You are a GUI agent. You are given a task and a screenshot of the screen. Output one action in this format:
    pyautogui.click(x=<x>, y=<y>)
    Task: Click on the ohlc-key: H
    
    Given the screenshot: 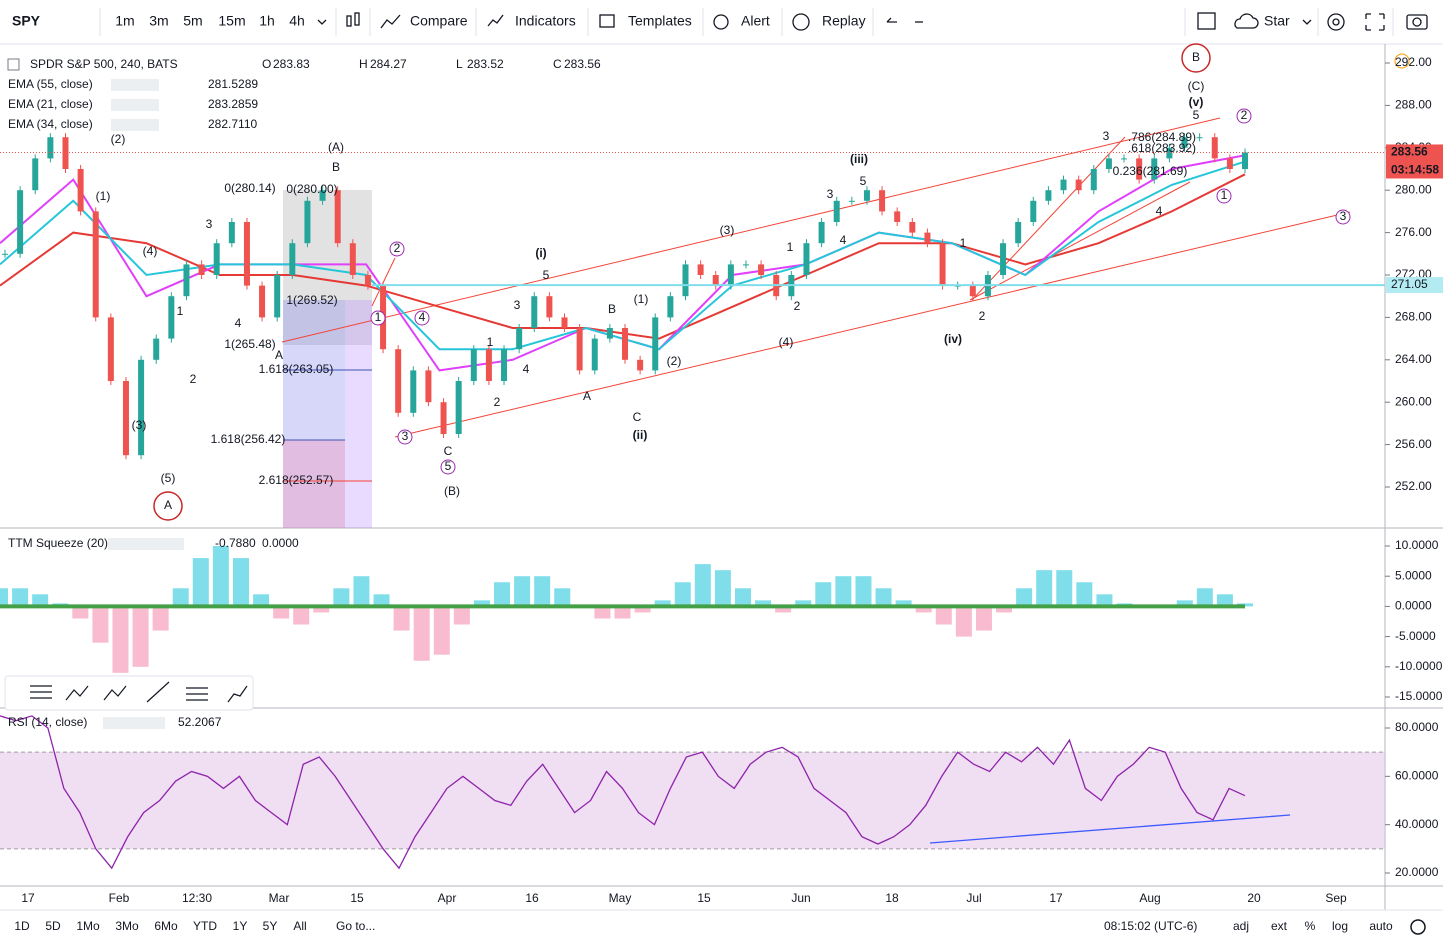 What is the action you would take?
    pyautogui.click(x=363, y=64)
    